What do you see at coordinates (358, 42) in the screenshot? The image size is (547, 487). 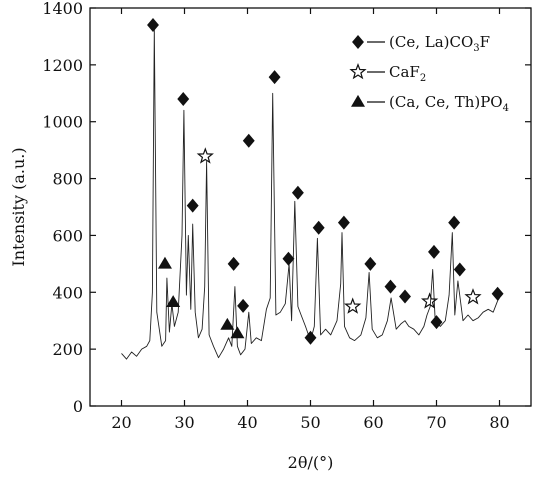 I see `legend-diamond-icon` at bounding box center [358, 42].